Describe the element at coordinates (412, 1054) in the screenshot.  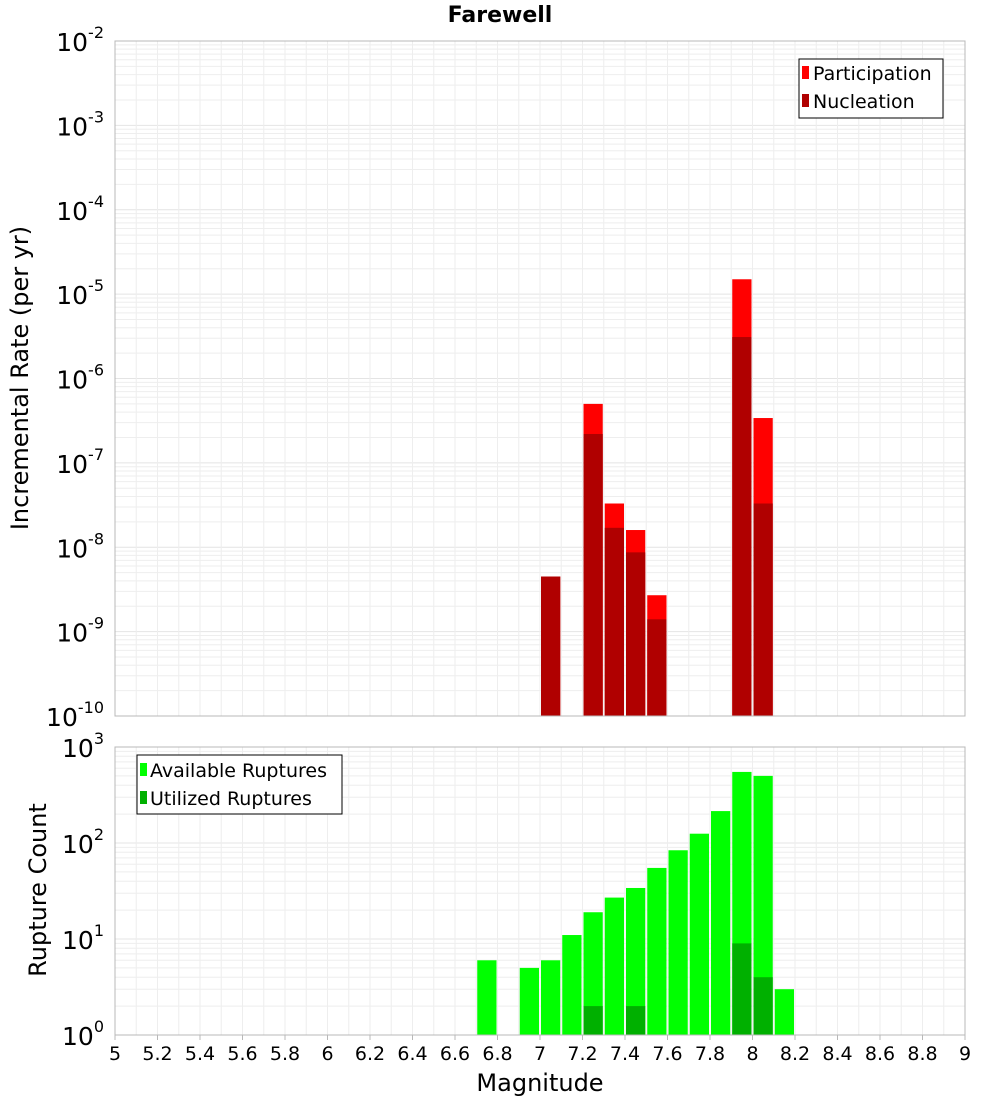
I see `x-tick-label: 6.4` at that location.